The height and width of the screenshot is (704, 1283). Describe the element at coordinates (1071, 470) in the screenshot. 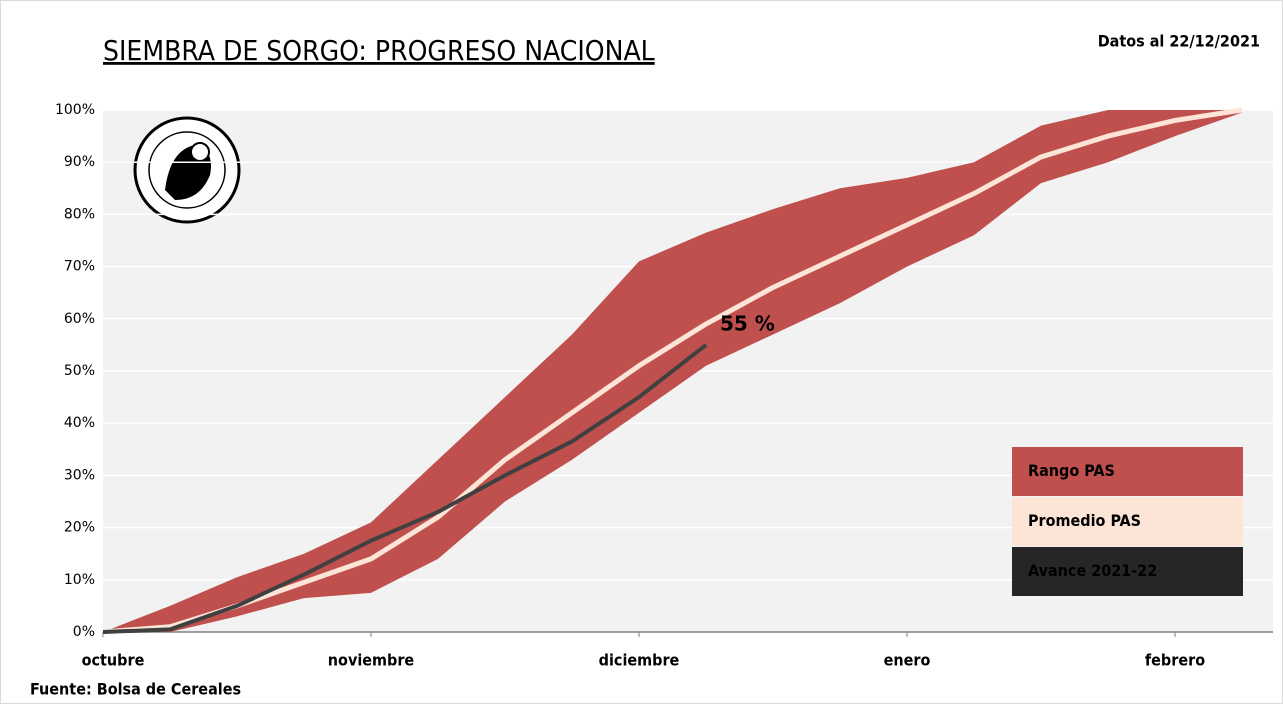

I see `legend-label: Rango PAS` at that location.